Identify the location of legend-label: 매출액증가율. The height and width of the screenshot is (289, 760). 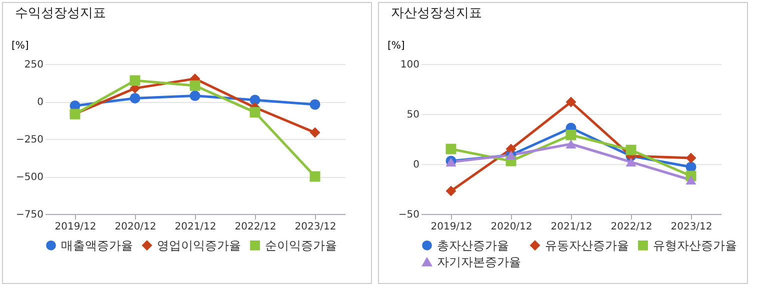
(97, 245).